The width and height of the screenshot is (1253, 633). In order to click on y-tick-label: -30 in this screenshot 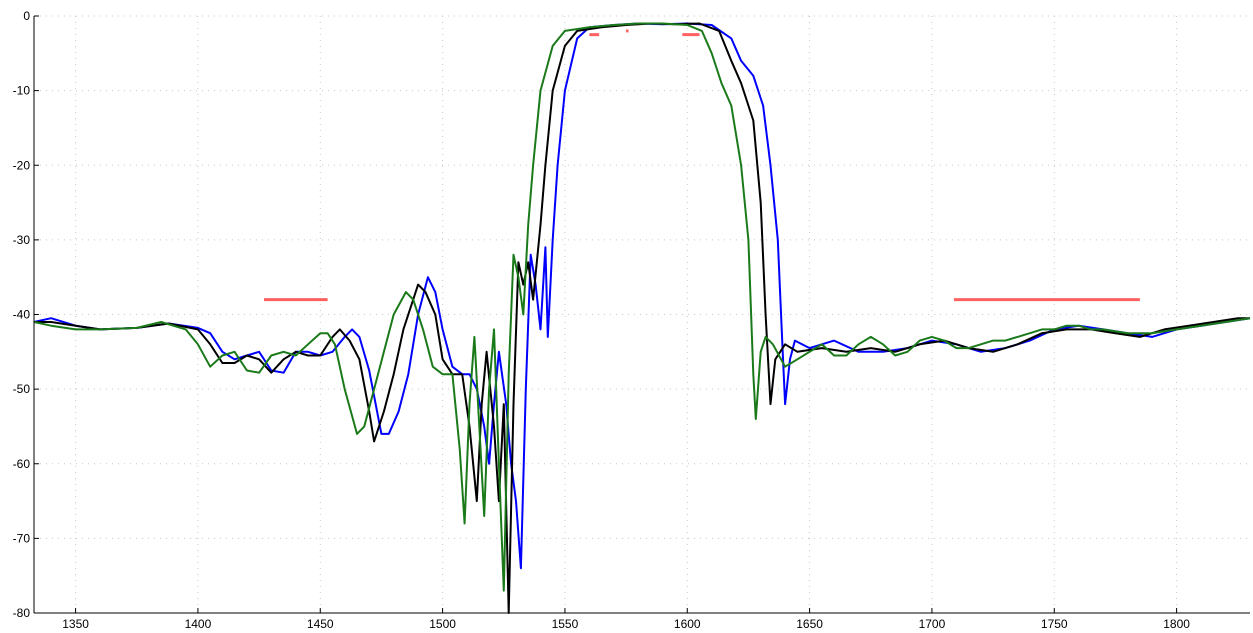, I will do `click(22, 240)`.